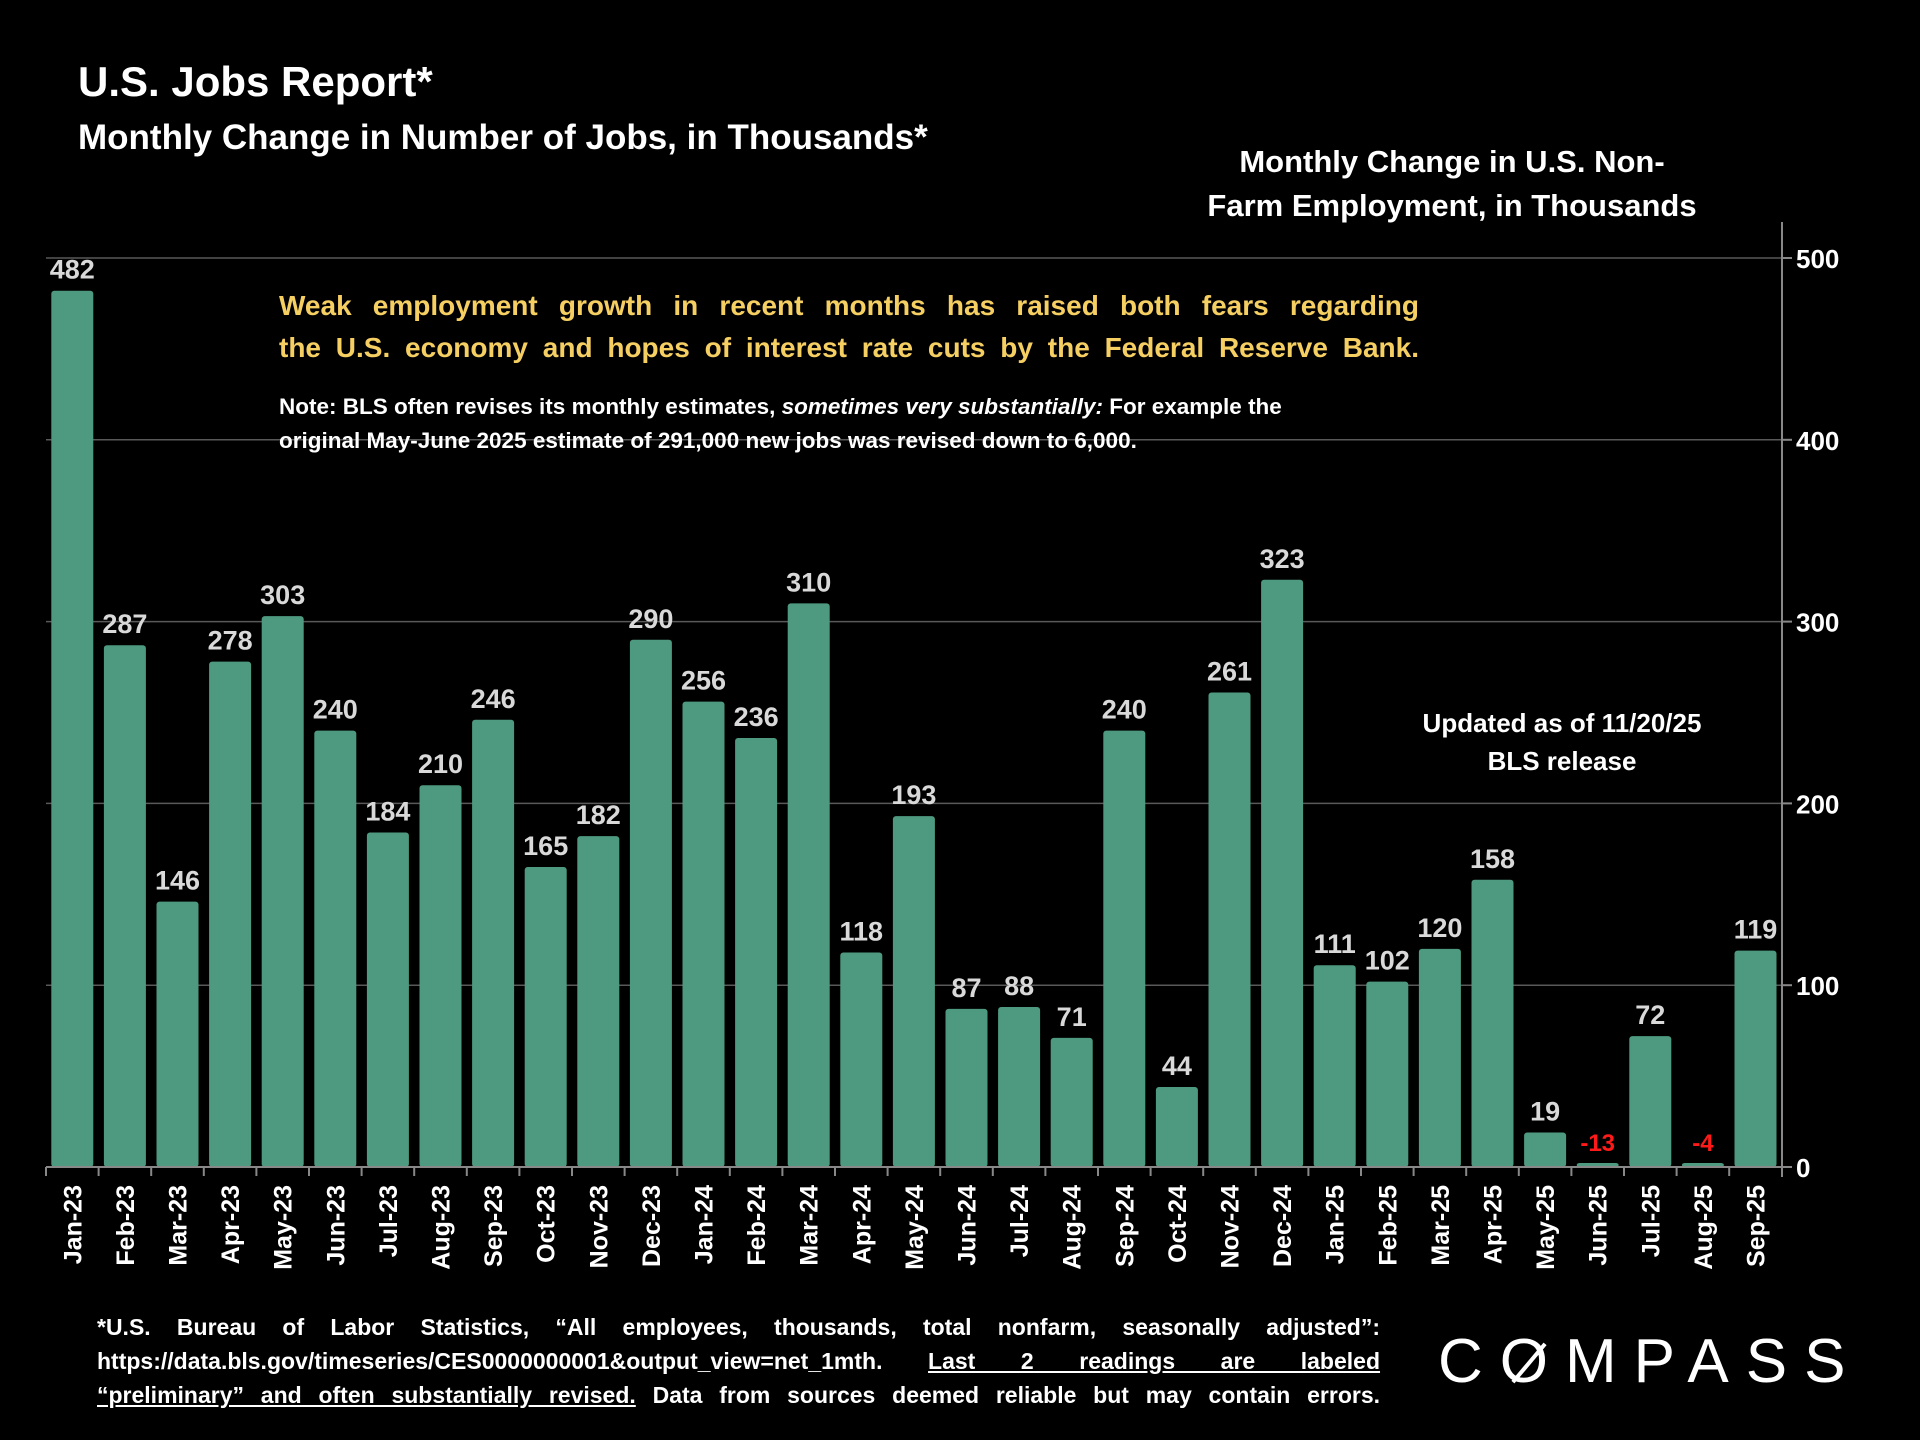 This screenshot has height=1440, width=1920. Describe the element at coordinates (598, 815) in the screenshot. I see `data-label: 182` at that location.